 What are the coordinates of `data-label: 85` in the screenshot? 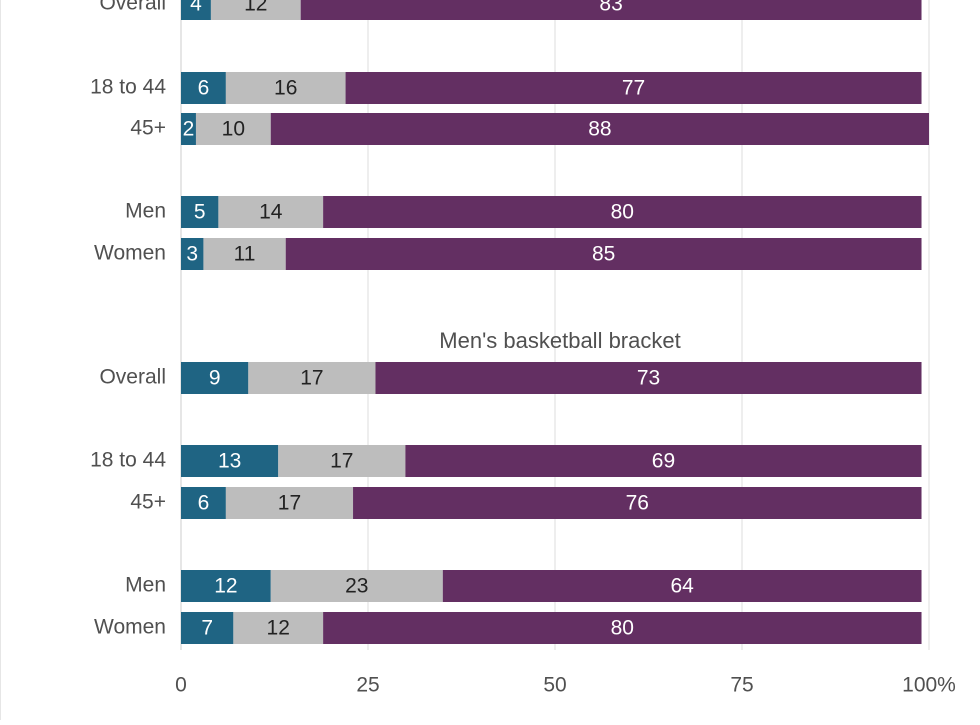 It's located at (603, 254).